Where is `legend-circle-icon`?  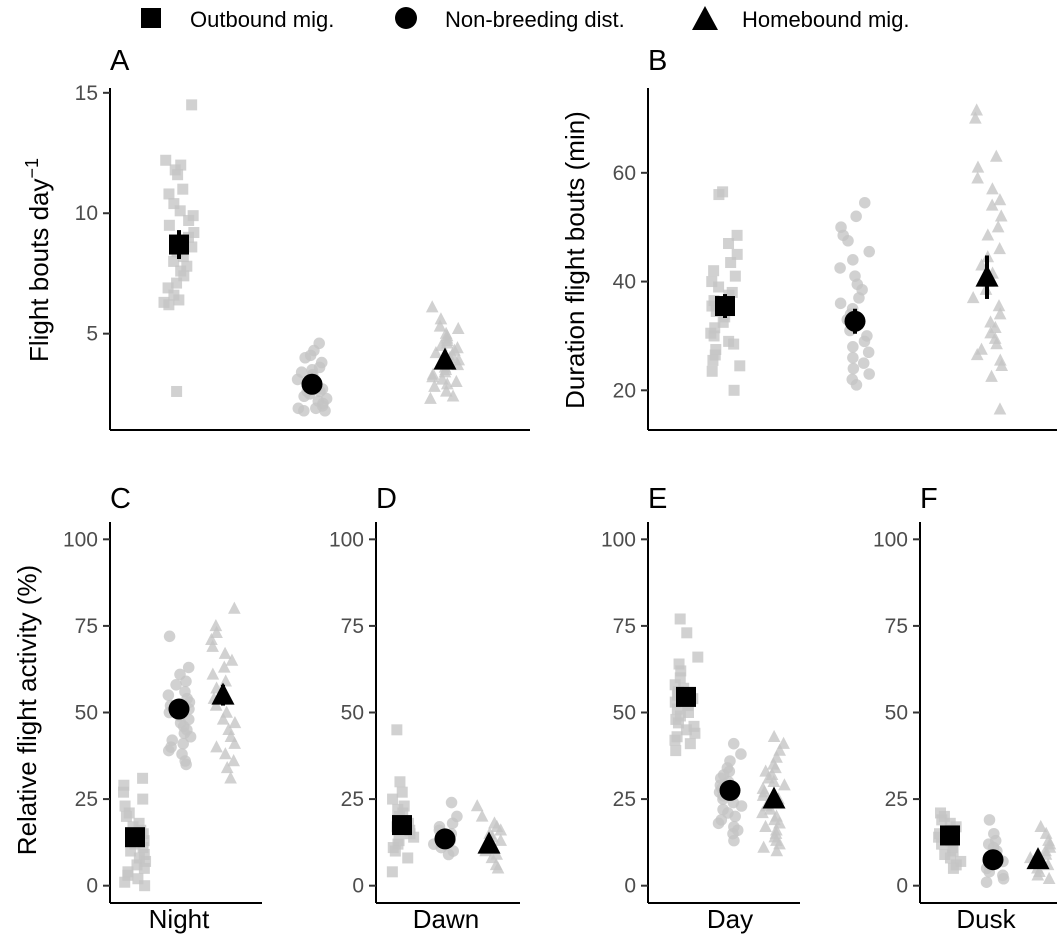 legend-circle-icon is located at coordinates (406, 18).